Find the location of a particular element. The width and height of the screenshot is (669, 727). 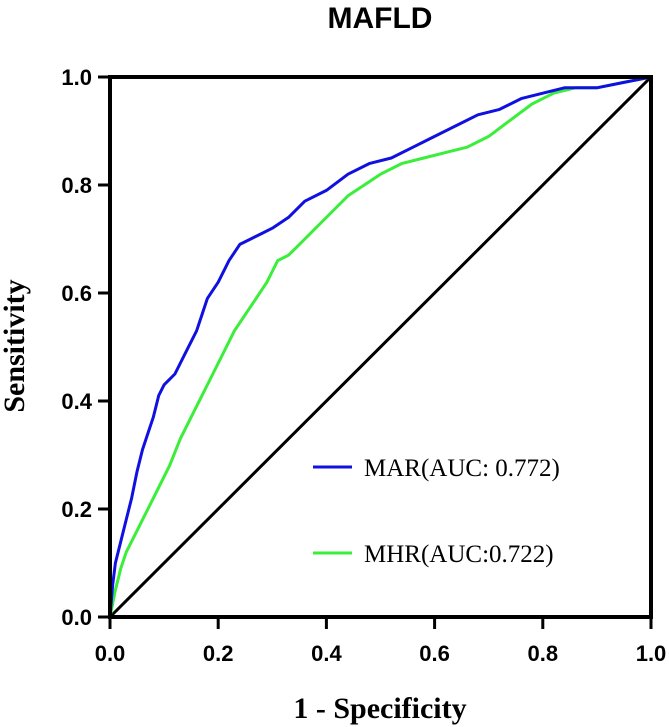

y-tick-label: 0.8 is located at coordinates (76, 185).